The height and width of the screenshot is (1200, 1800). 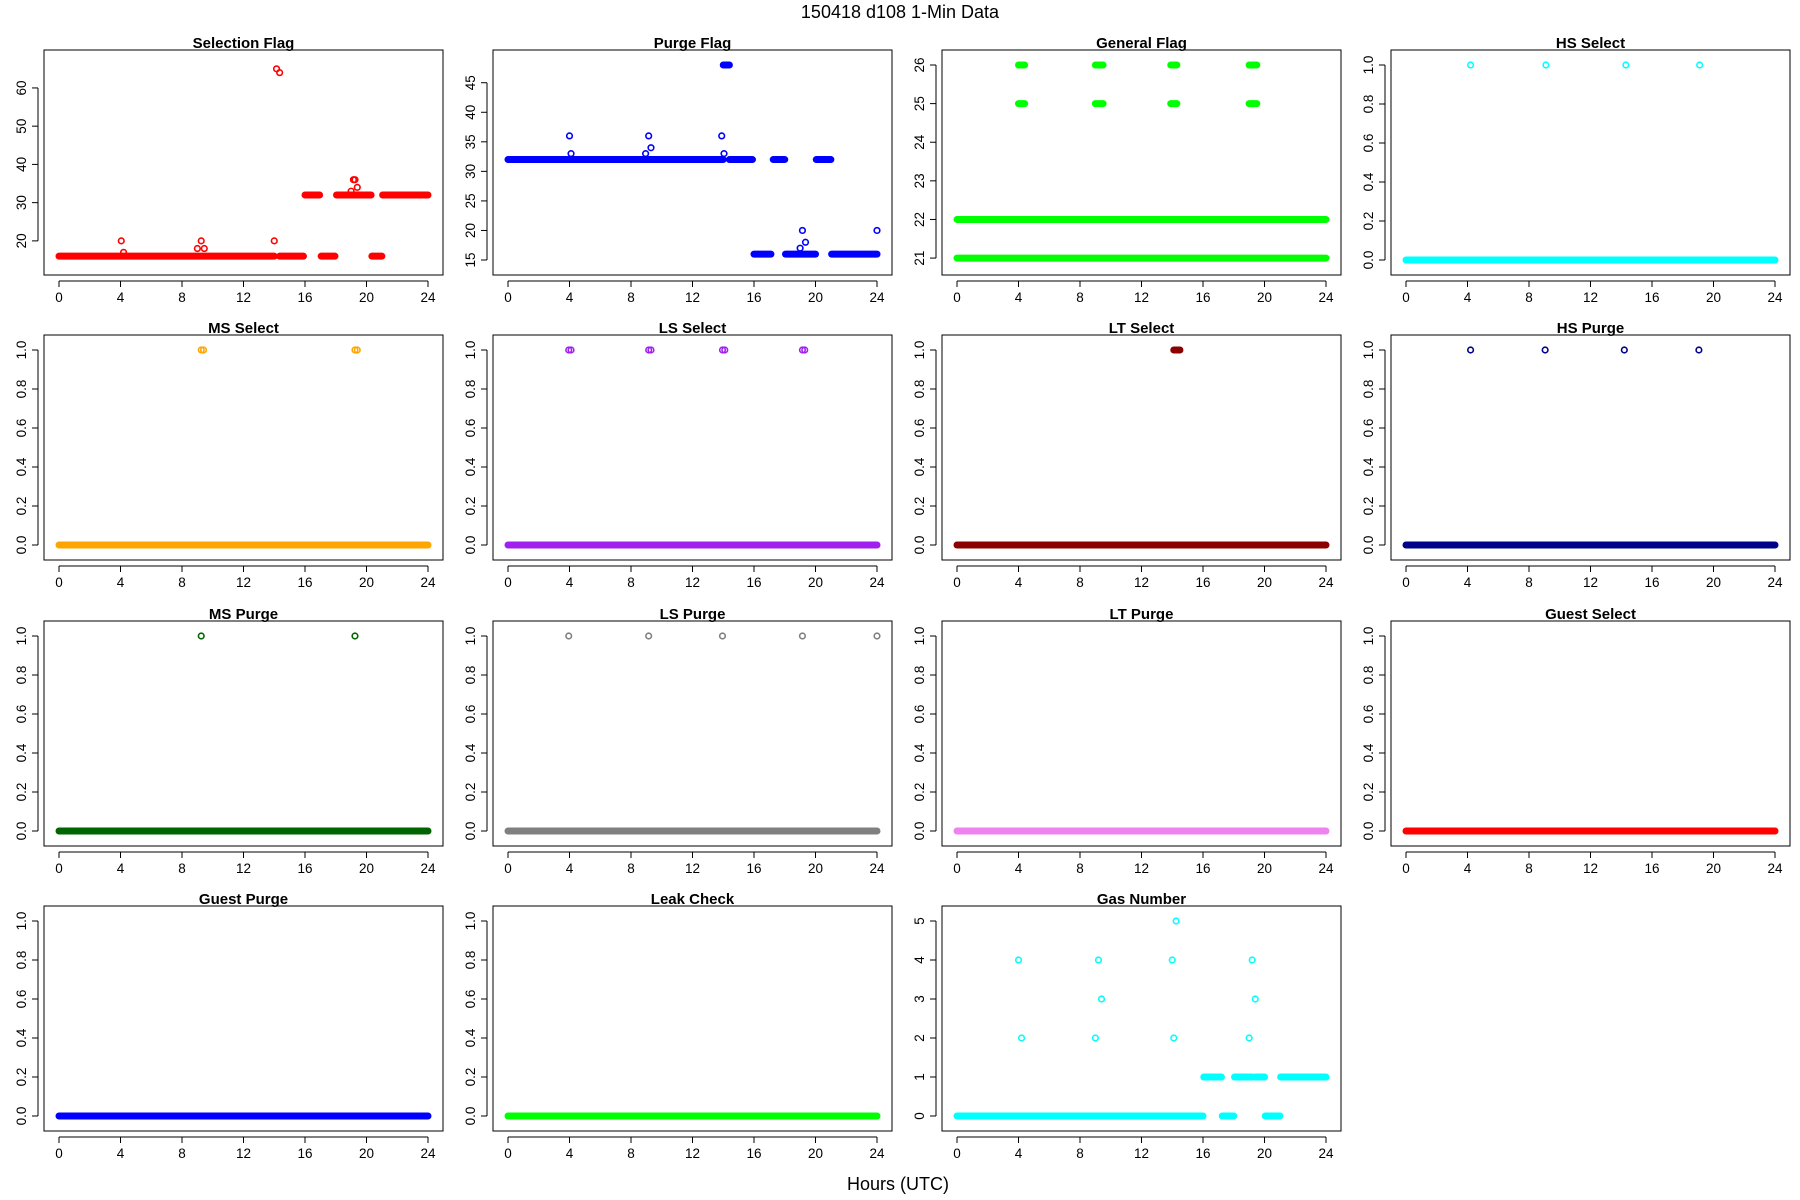 I want to click on panel-title: Gas Number, so click(x=1141, y=899).